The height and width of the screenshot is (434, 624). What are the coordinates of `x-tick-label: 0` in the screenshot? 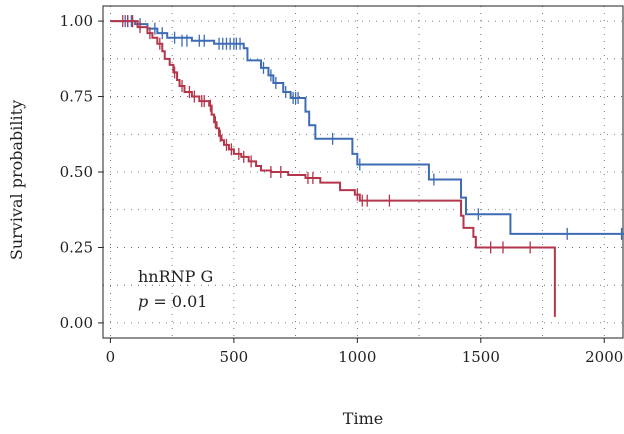 It's located at (111, 357).